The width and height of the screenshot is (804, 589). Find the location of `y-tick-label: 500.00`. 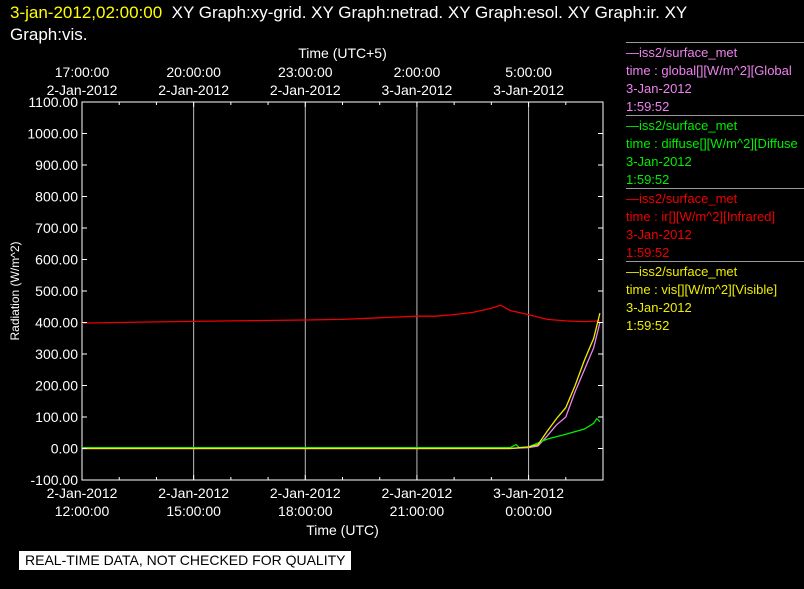

y-tick-label: 500.00 is located at coordinates (56, 291).